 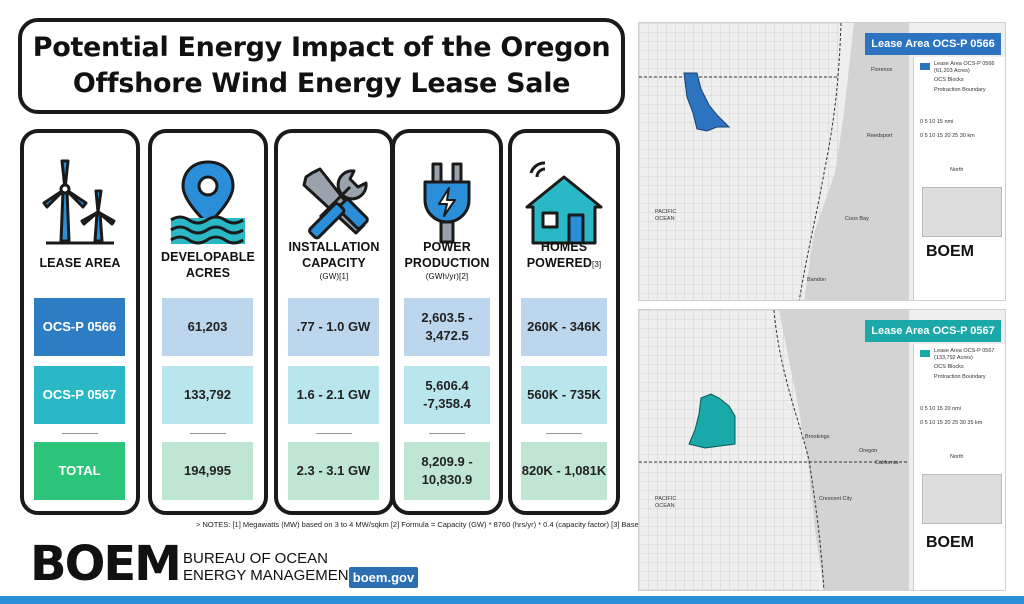 I want to click on production-total: 8,209.9 - 10,830.9, so click(x=447, y=471).